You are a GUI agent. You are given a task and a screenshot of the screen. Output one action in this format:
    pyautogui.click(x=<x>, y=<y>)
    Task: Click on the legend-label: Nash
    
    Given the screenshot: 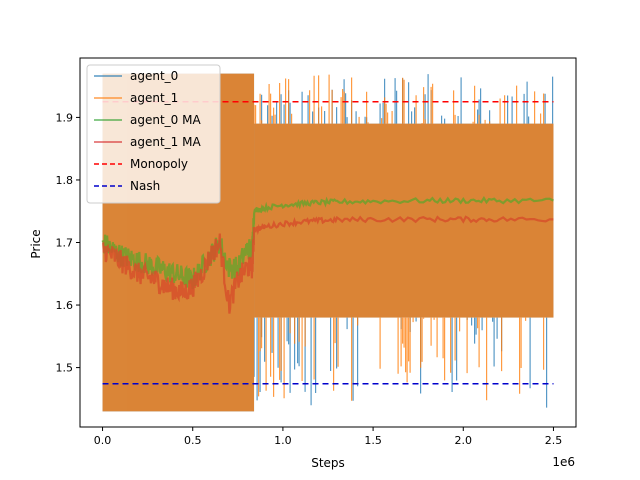 What is the action you would take?
    pyautogui.click(x=145, y=186)
    